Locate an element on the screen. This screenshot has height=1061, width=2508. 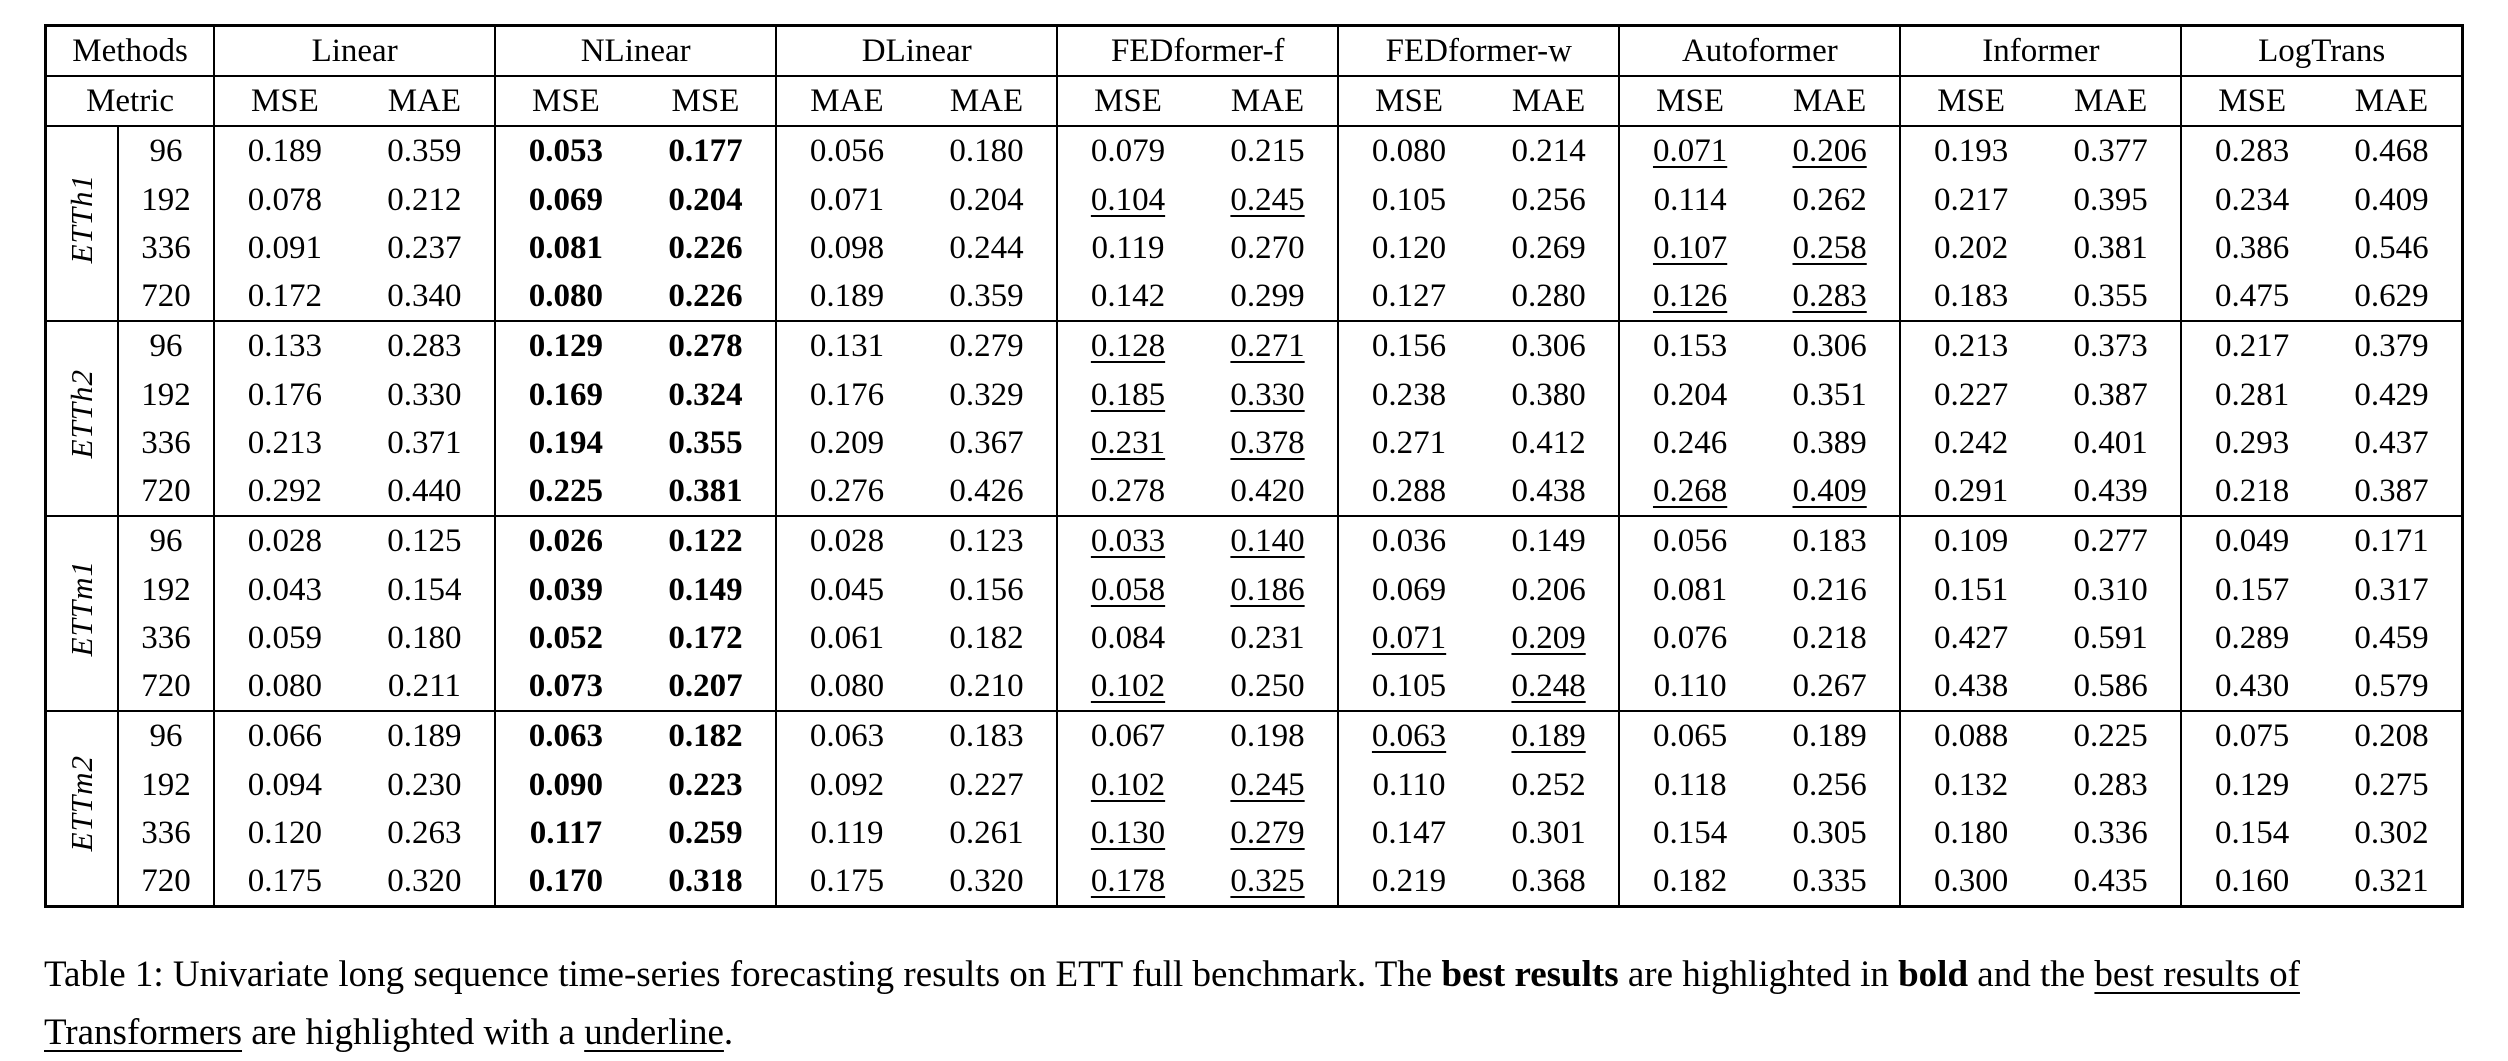
value-cell: 0.120 is located at coordinates (284, 832).